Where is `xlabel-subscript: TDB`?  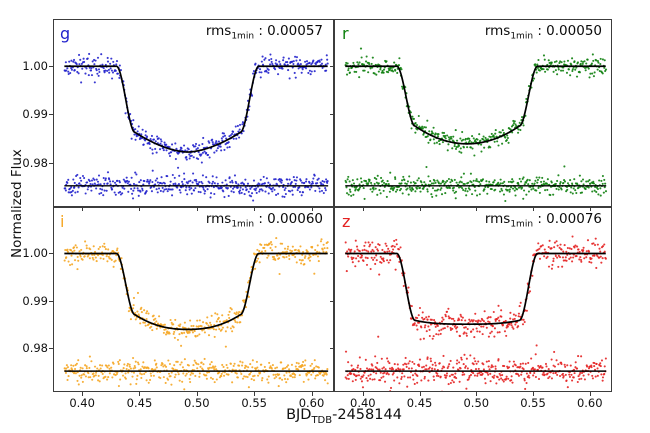
xlabel-subscript: TDB is located at coordinates (322, 420).